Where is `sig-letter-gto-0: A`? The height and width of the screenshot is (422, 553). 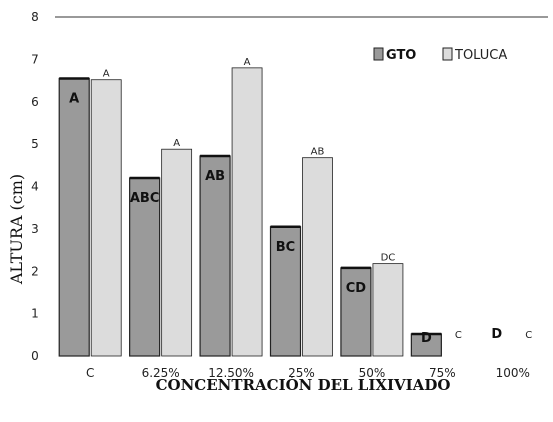
sig-letter-gto-0: A is located at coordinates (74, 98).